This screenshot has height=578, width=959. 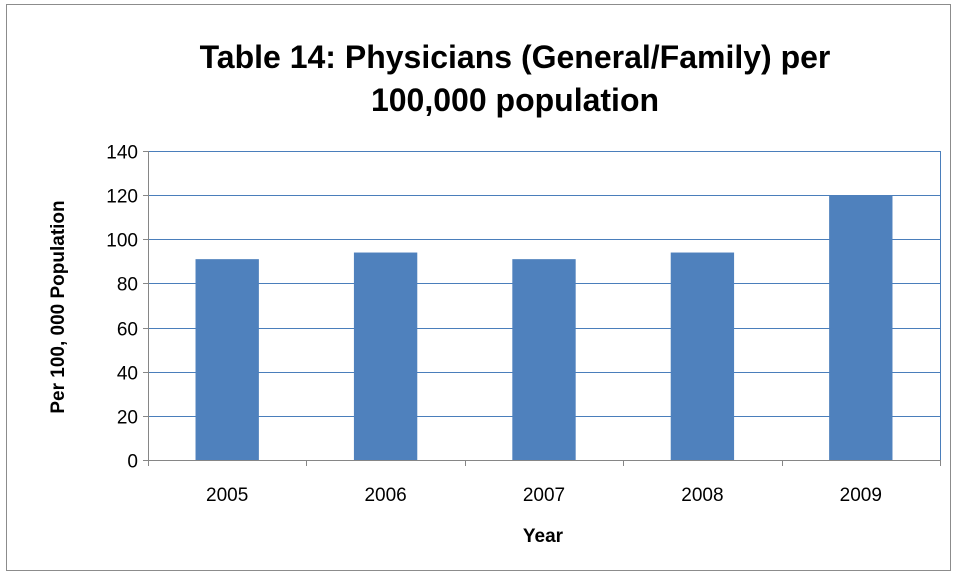 I want to click on y-tick-label-60: 60, so click(x=127, y=330).